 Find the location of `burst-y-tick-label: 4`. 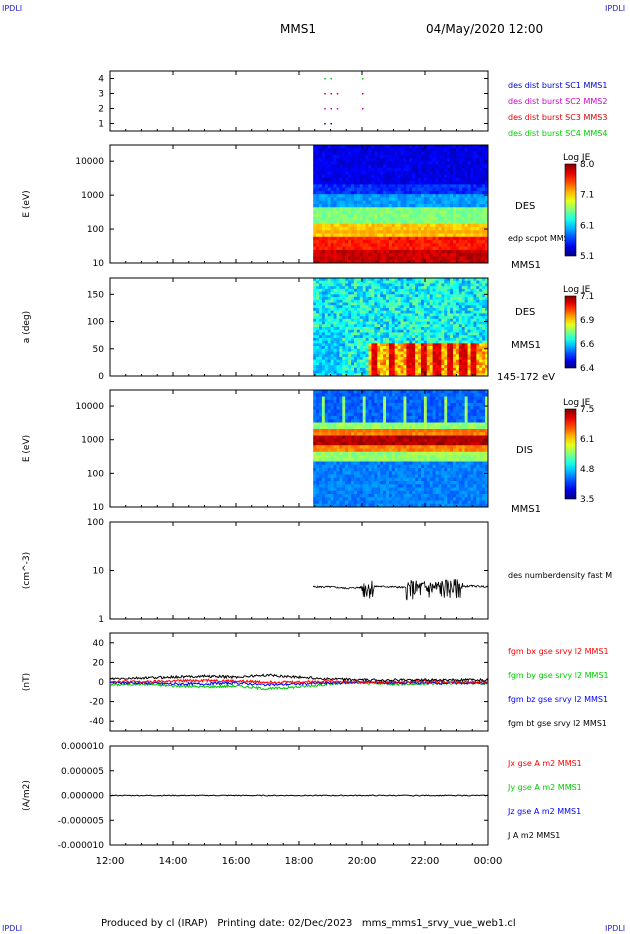

burst-y-tick-label: 4 is located at coordinates (101, 80).